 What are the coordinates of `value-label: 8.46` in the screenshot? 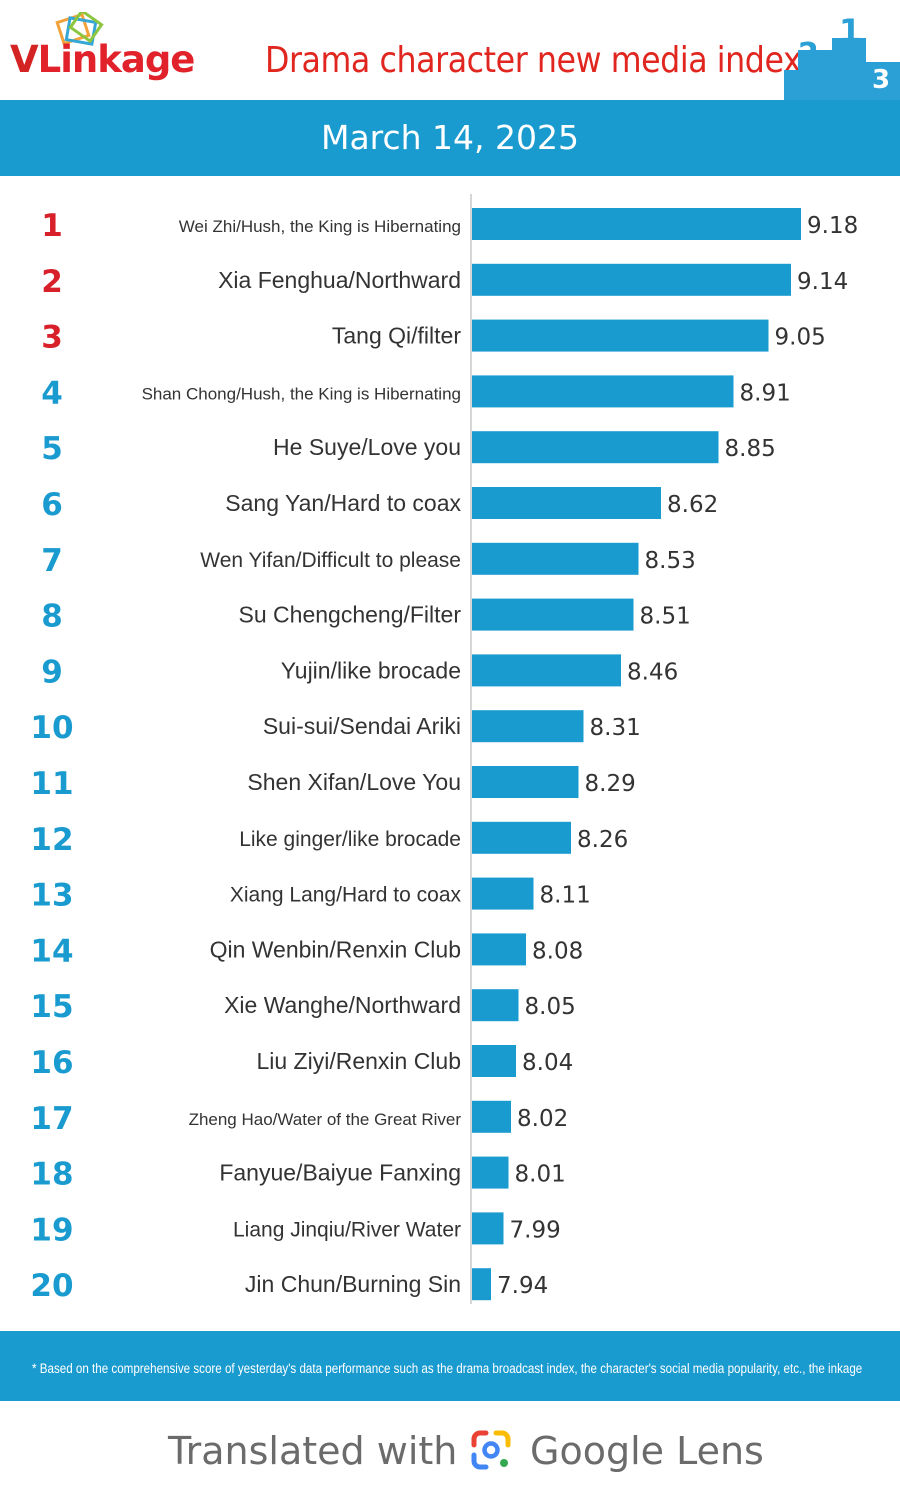 It's located at (652, 672).